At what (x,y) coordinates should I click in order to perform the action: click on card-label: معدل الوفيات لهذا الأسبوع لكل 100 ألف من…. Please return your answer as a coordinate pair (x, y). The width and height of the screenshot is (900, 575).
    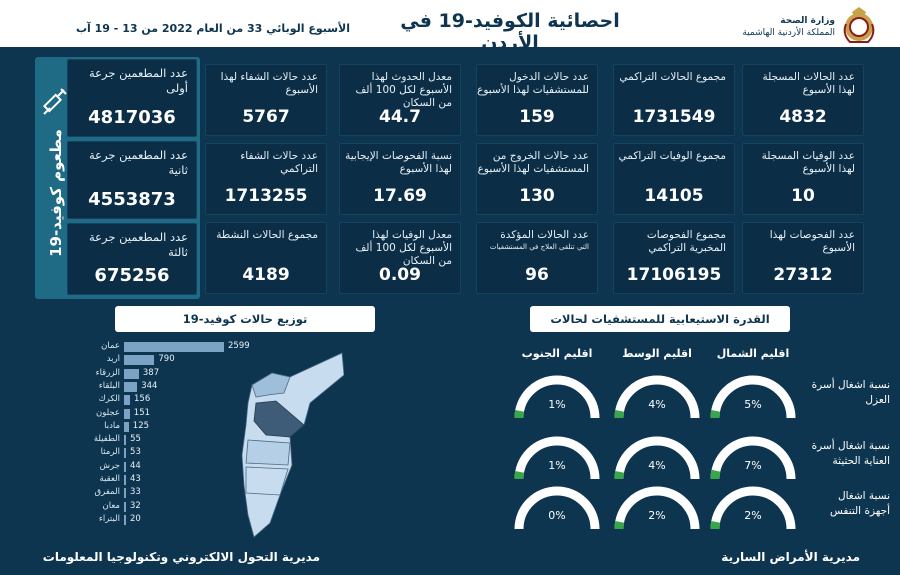
    Looking at the image, I should click on (403, 248).